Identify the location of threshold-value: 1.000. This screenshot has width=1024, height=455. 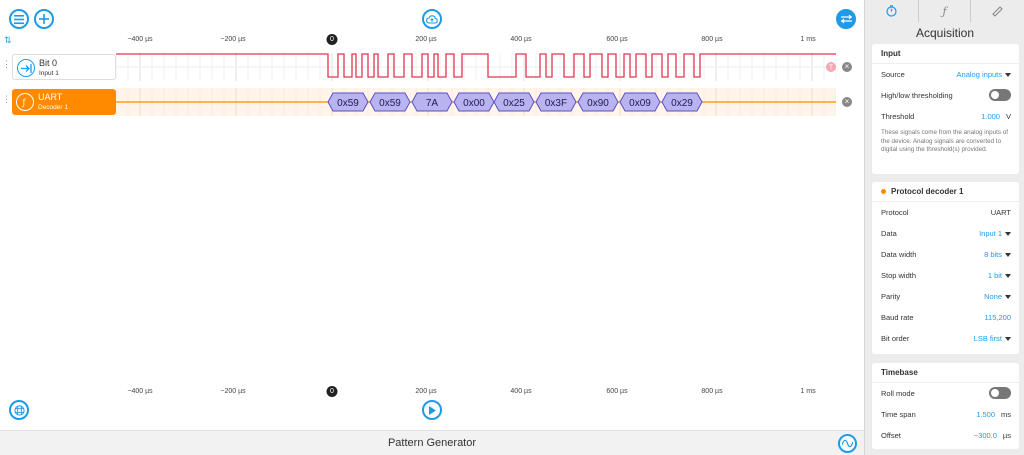
(990, 116).